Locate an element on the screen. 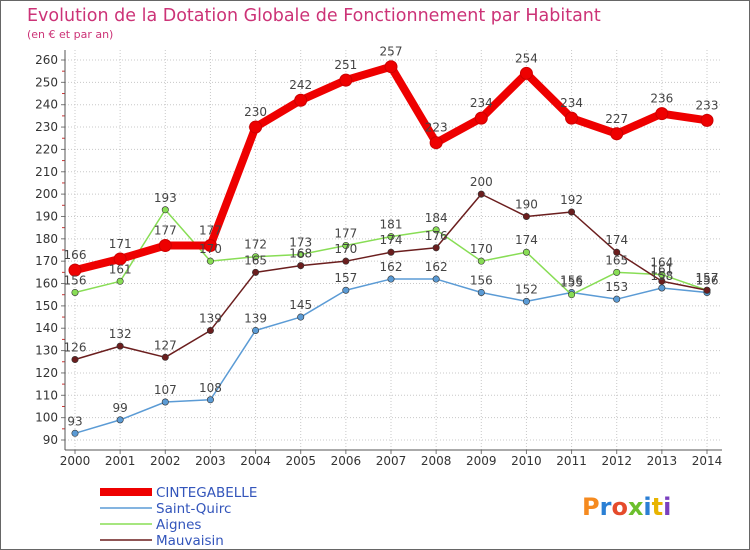  data-label: 171 is located at coordinates (120, 244).